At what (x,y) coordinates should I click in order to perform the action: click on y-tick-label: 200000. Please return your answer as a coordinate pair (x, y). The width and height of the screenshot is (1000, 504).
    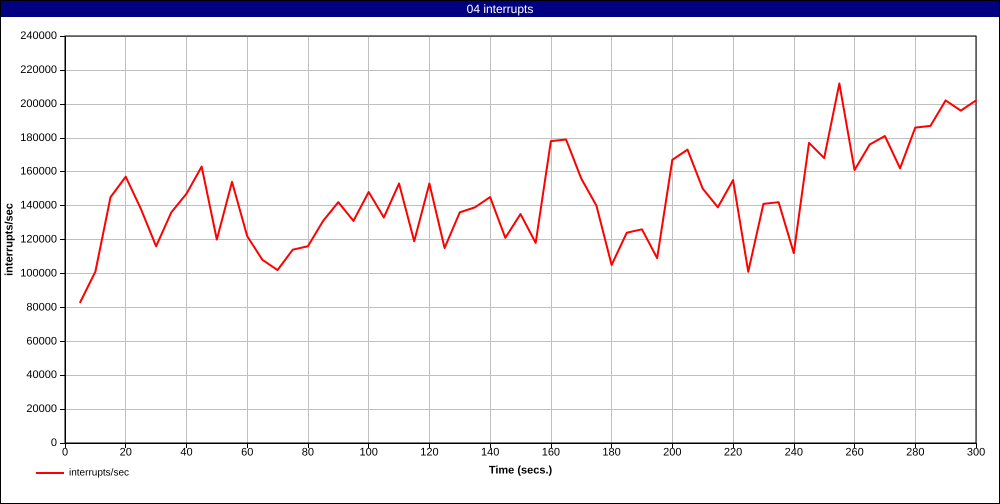
    Looking at the image, I should click on (38, 104).